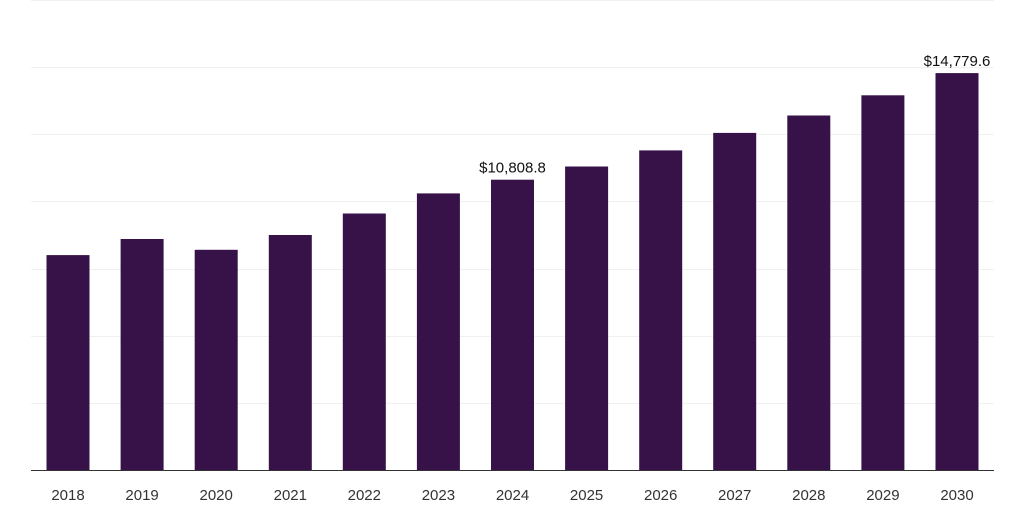 Image resolution: width=1024 pixels, height=512 pixels. What do you see at coordinates (216, 359) in the screenshot?
I see `bar-2020` at bounding box center [216, 359].